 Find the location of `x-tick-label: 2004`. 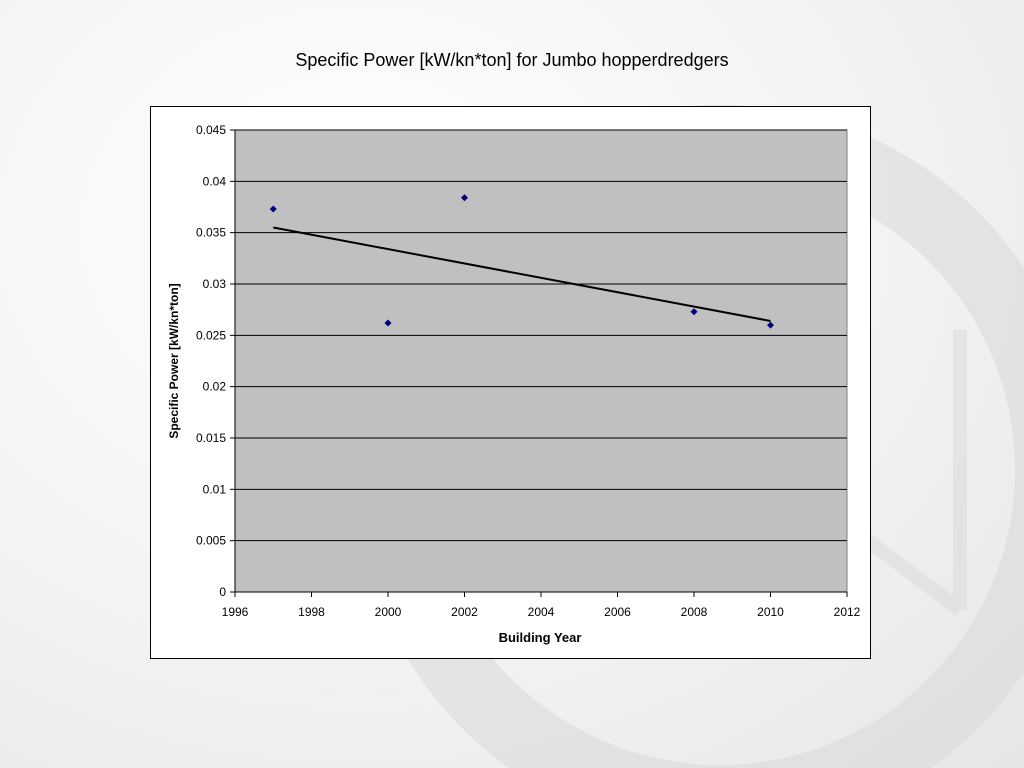

x-tick-label: 2004 is located at coordinates (541, 612).